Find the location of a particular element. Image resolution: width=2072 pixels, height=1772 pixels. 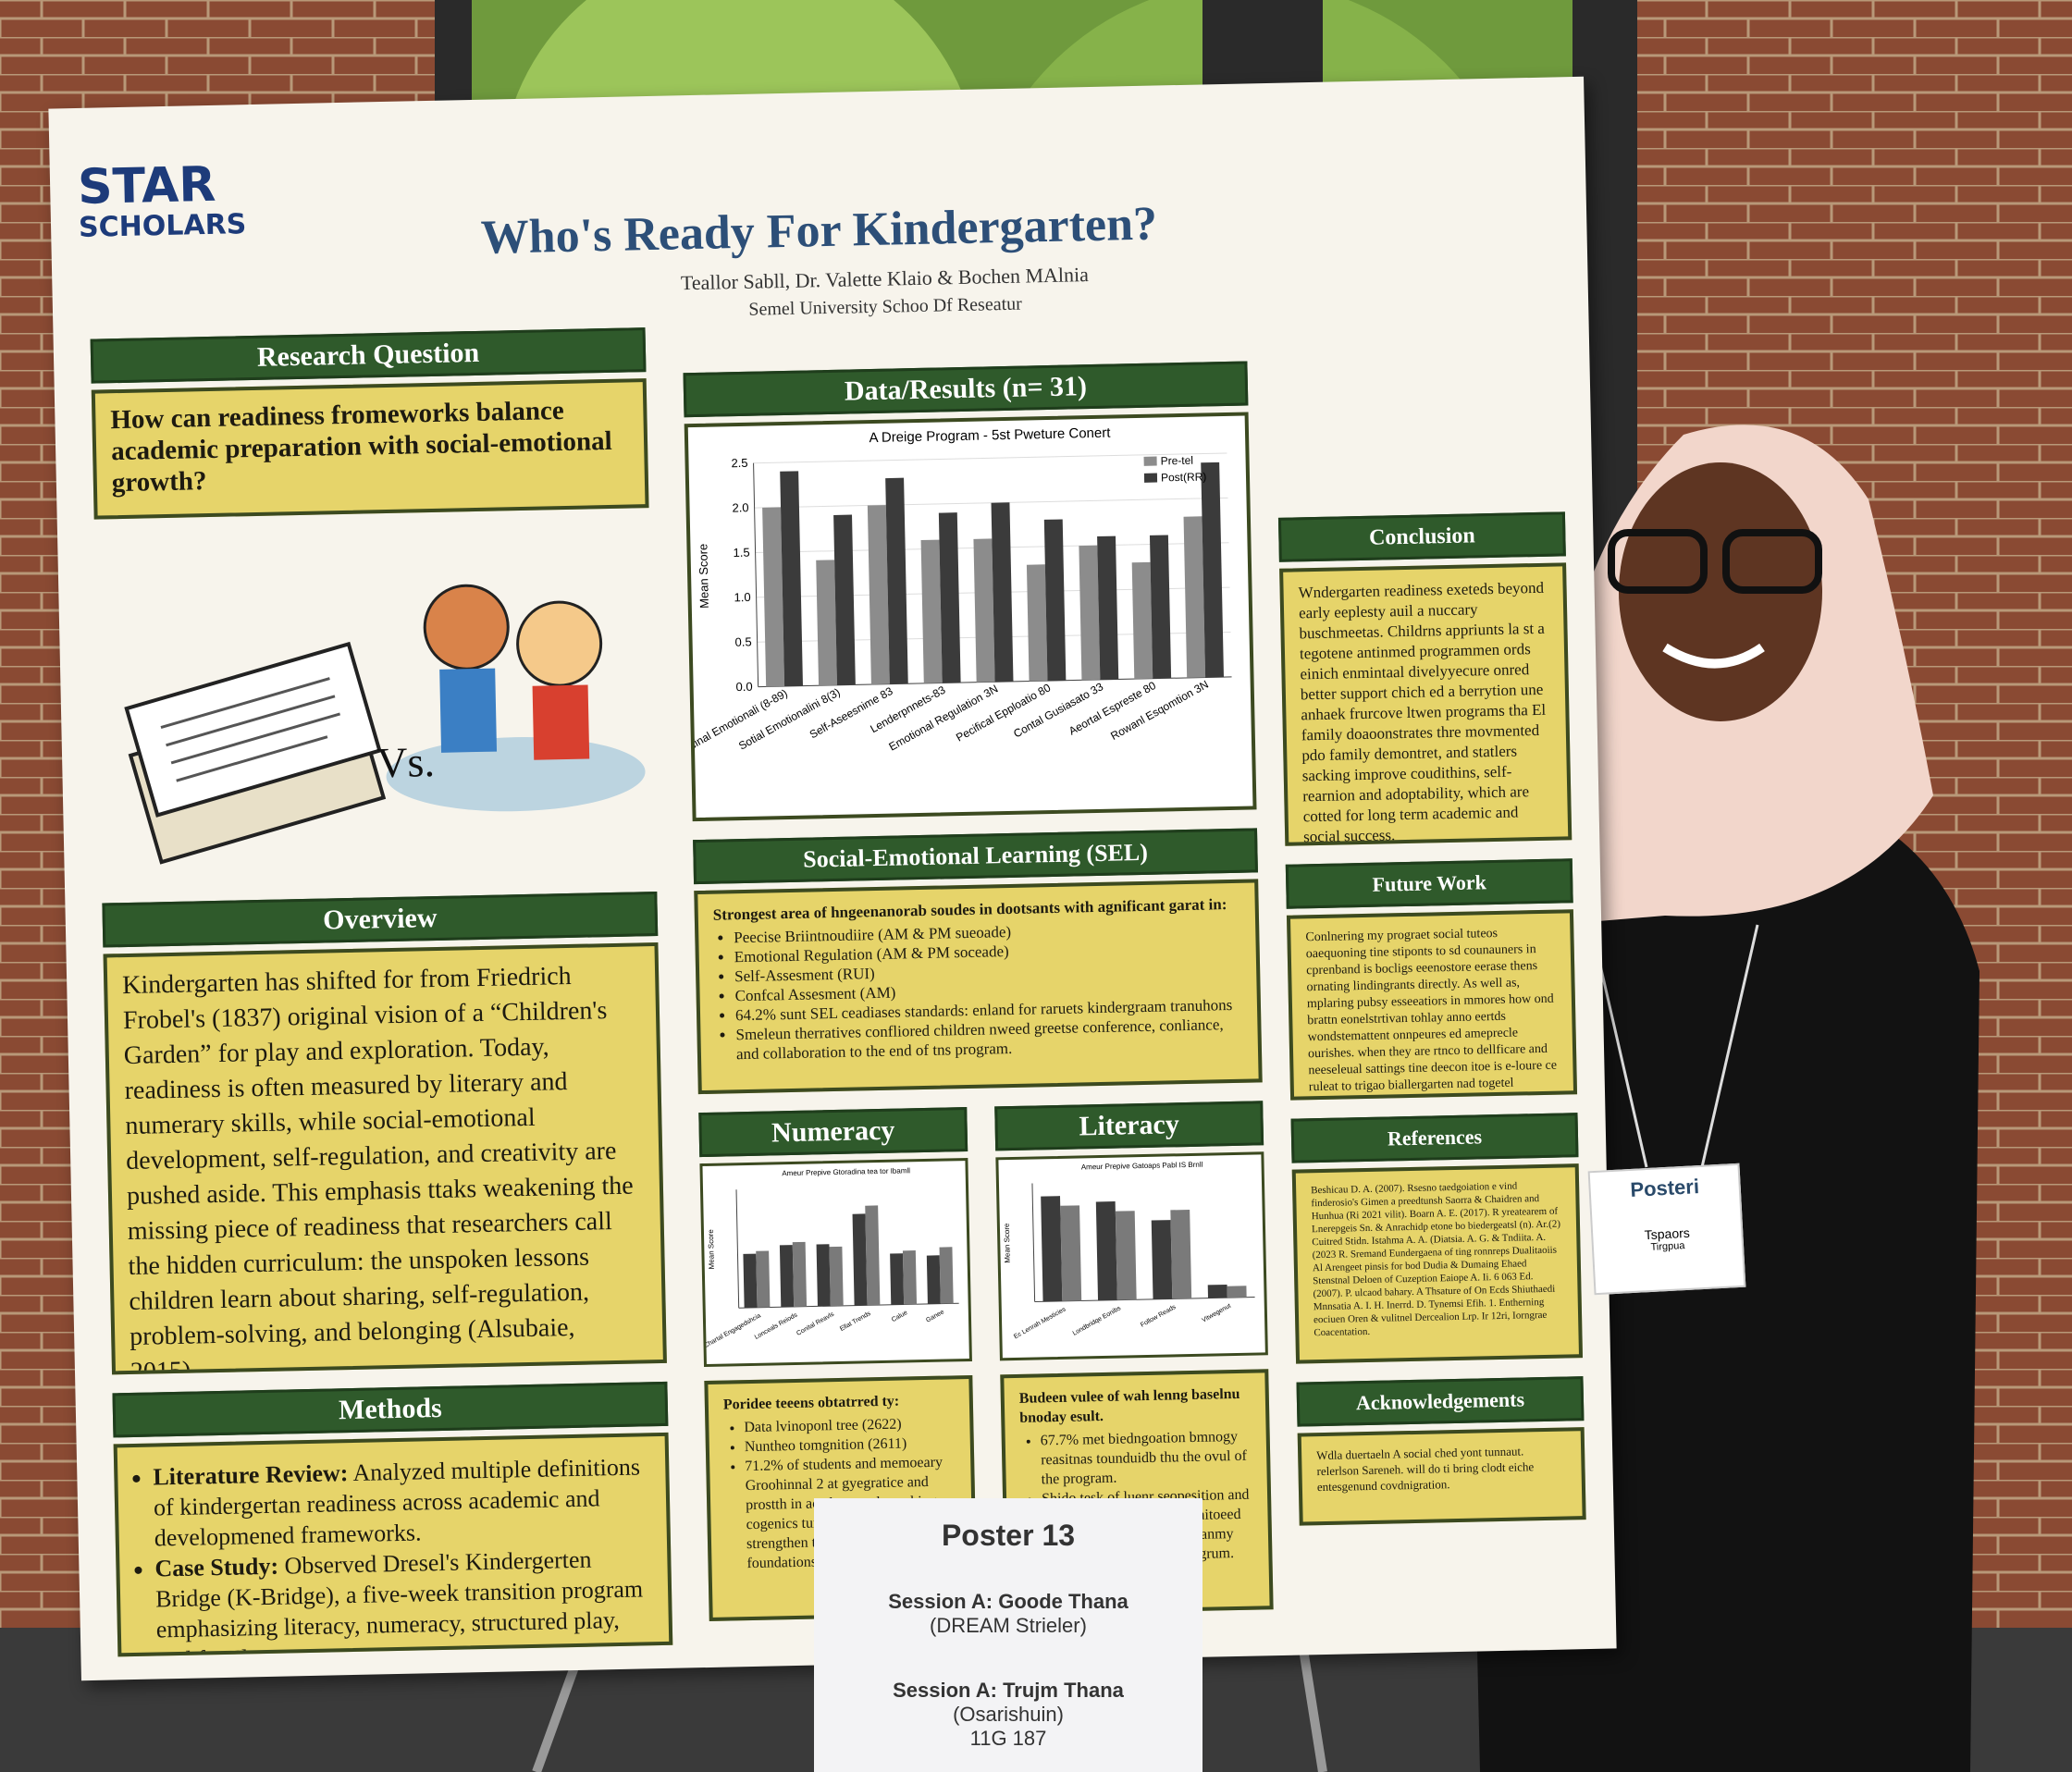

y-tick-label: 1.0 is located at coordinates (742, 597).